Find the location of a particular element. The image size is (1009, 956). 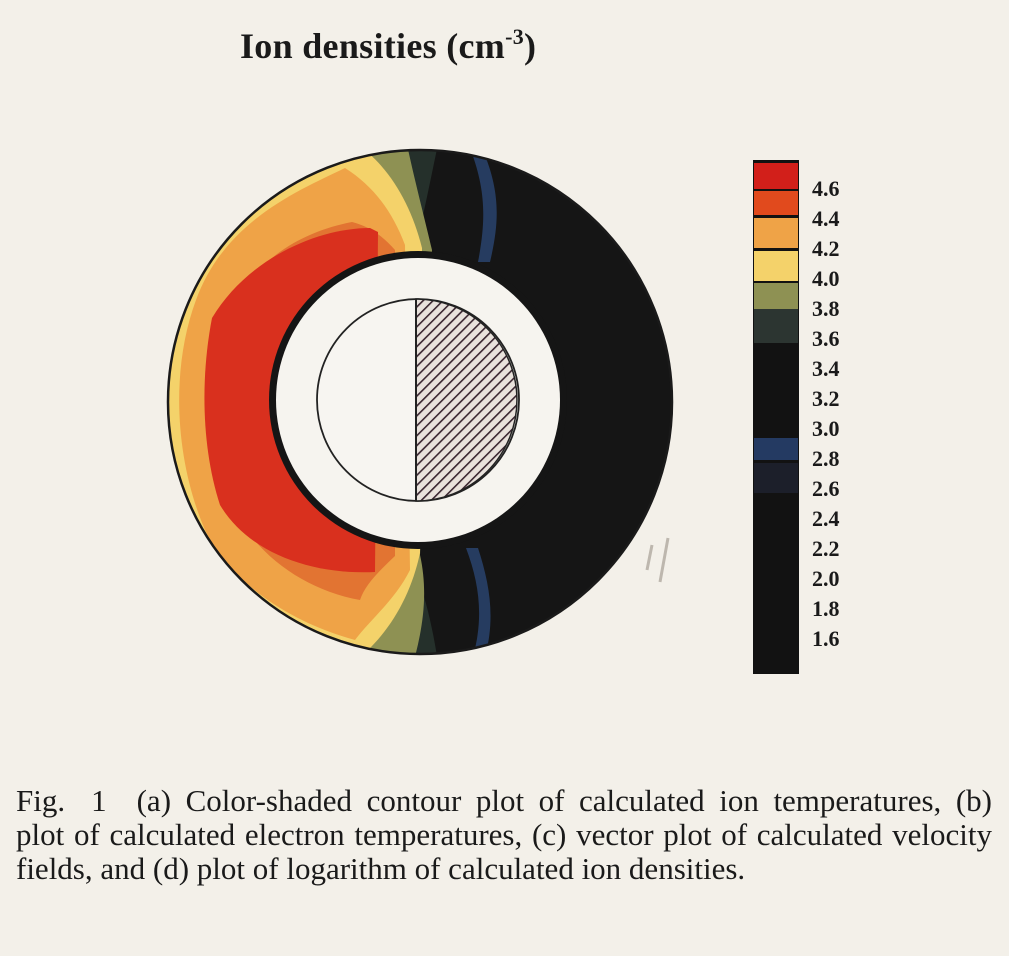

print-mark is located at coordinates (657, 560).